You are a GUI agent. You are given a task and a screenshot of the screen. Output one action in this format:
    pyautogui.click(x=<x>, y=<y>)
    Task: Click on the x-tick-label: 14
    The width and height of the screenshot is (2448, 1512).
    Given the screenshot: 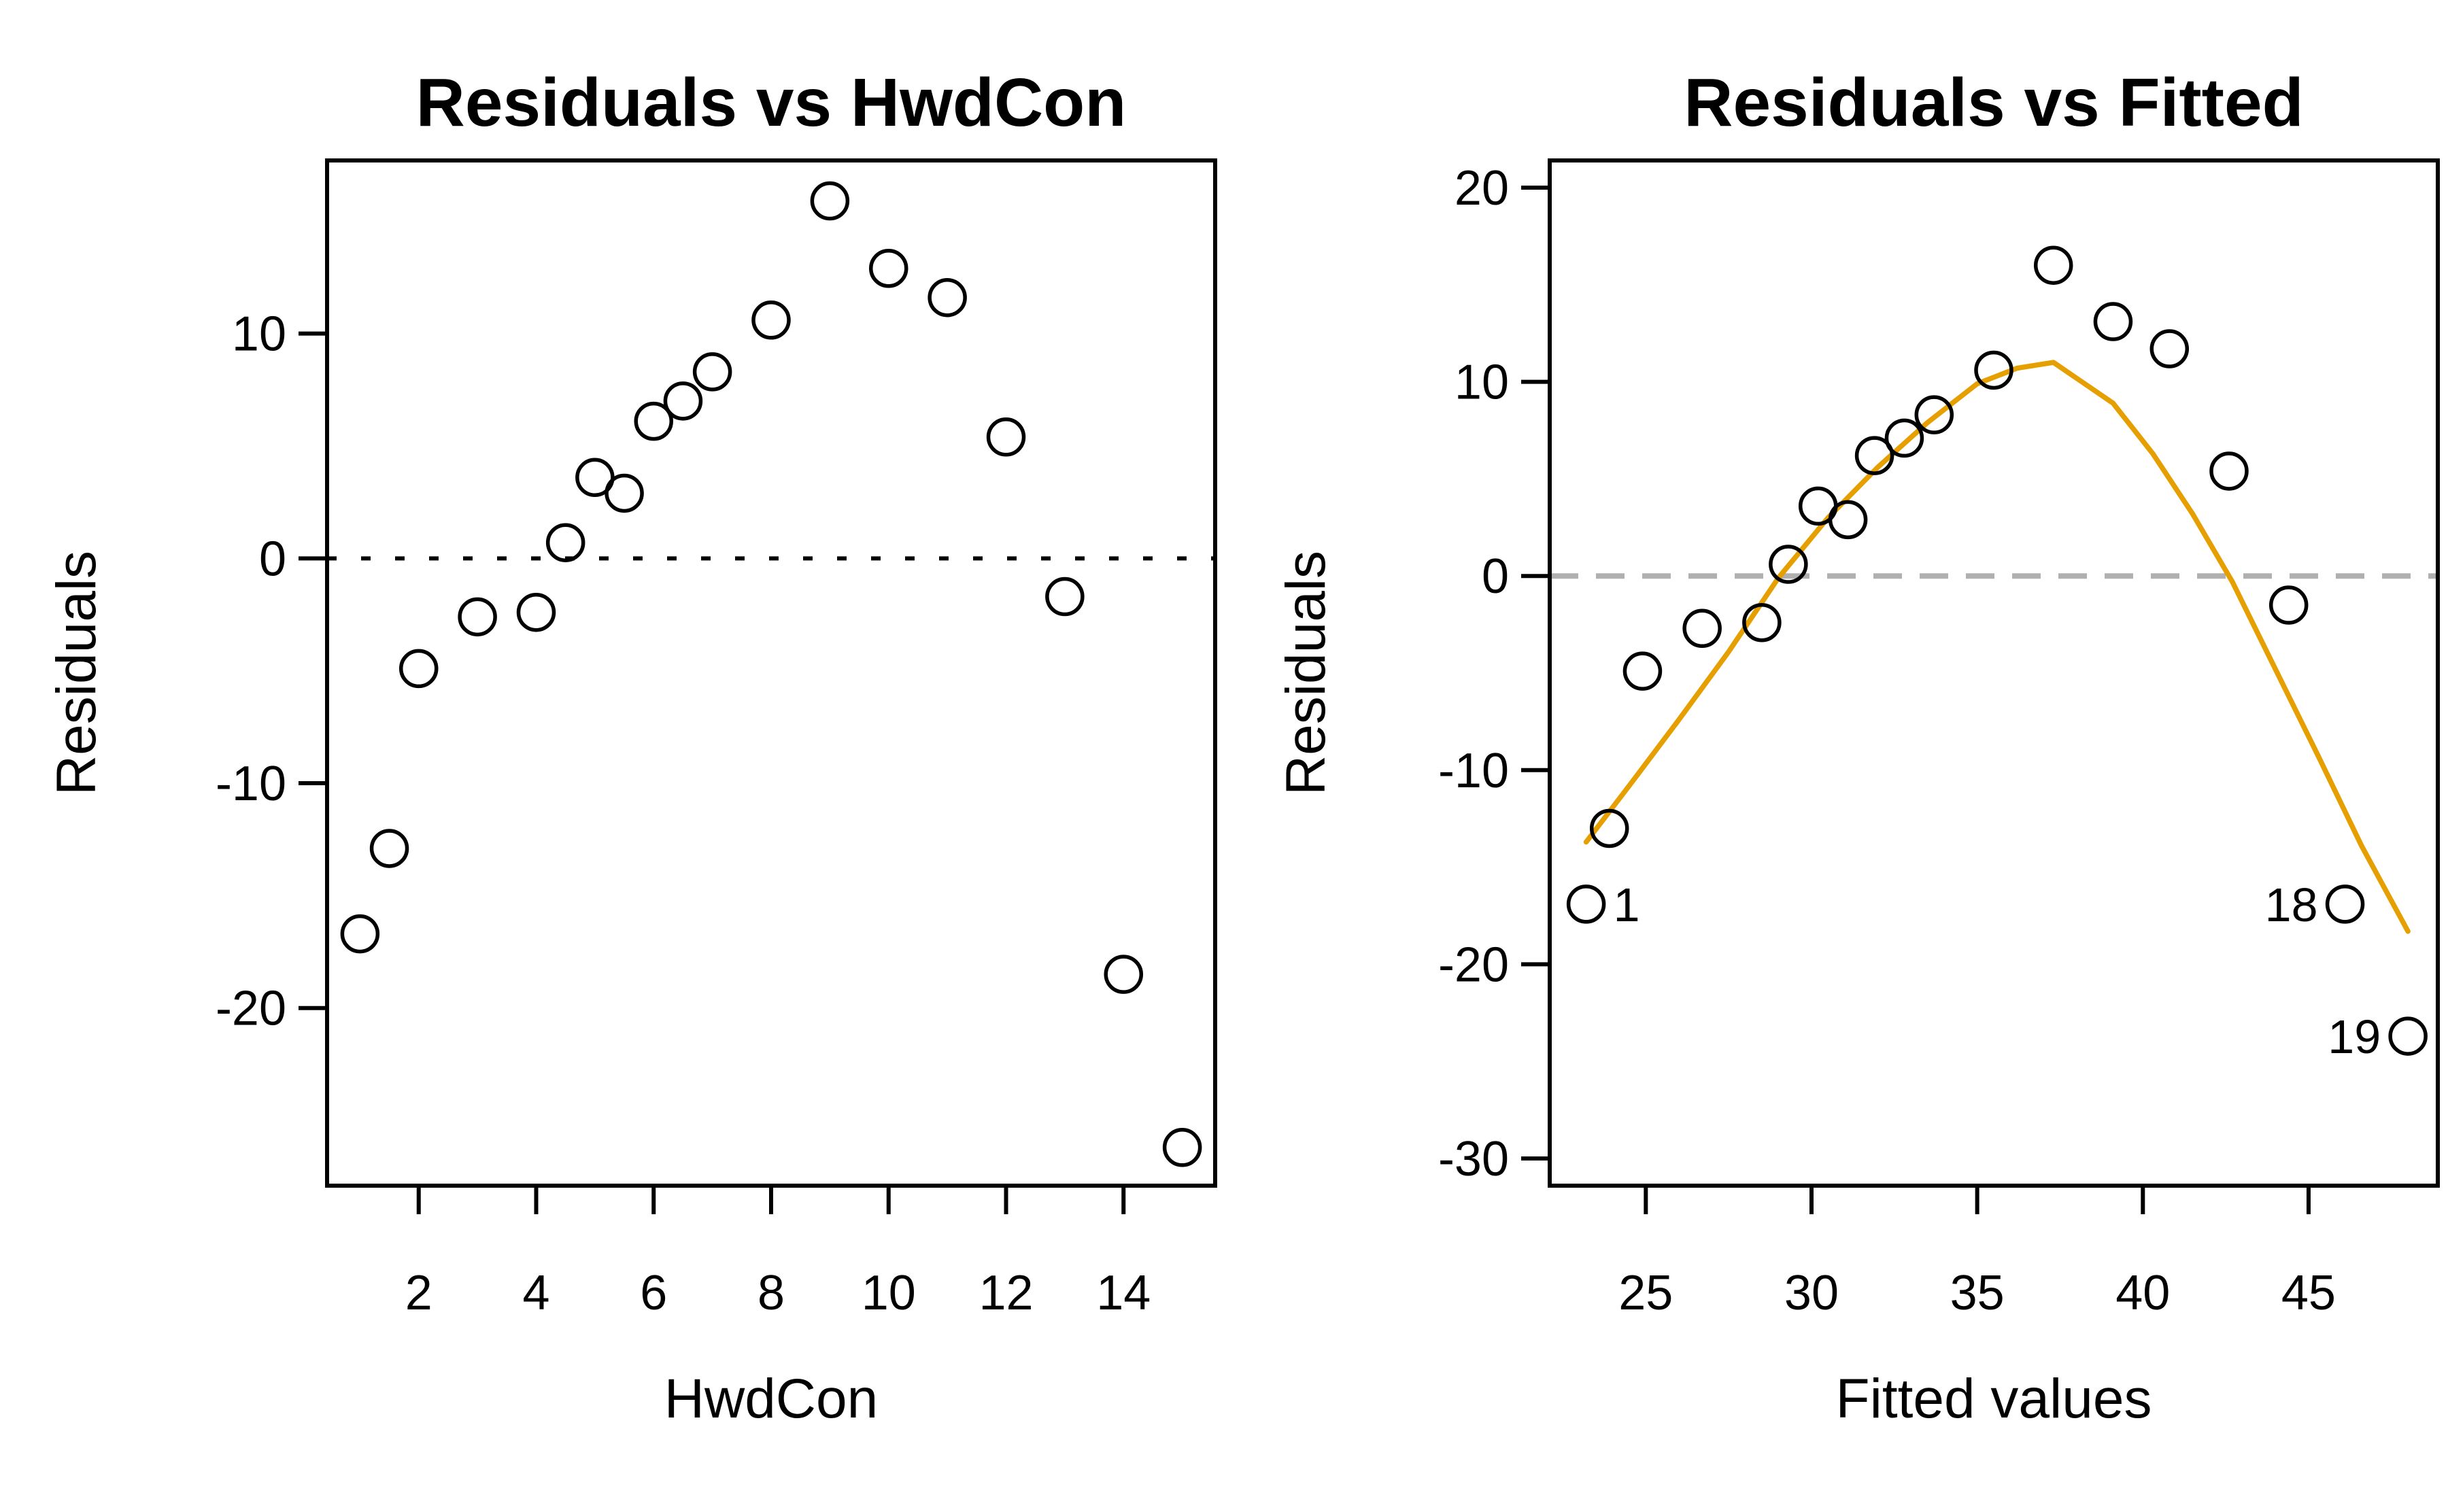 What is the action you would take?
    pyautogui.click(x=1123, y=1293)
    